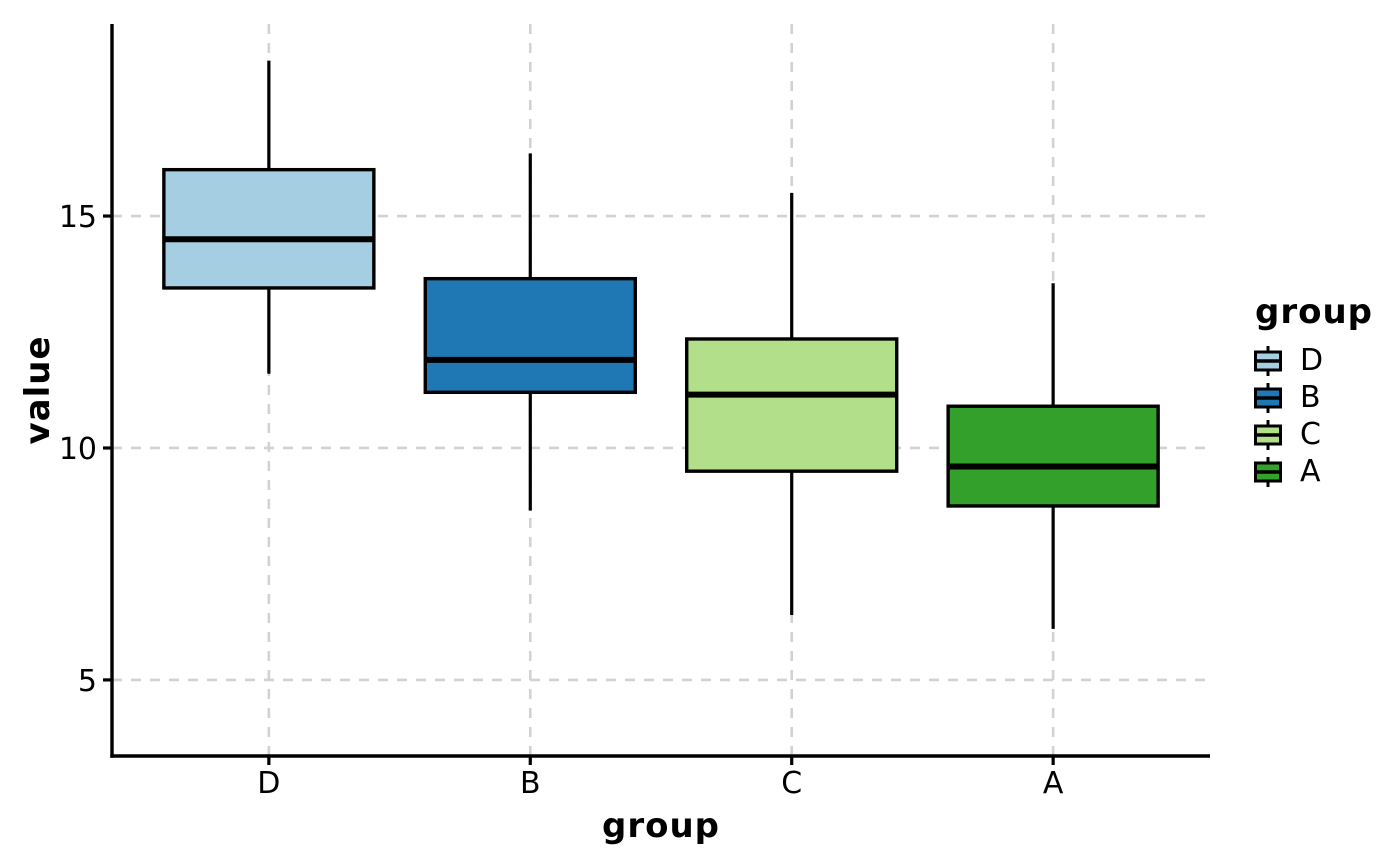 The height and width of the screenshot is (866, 1400). I want to click on box-D, so click(269, 228).